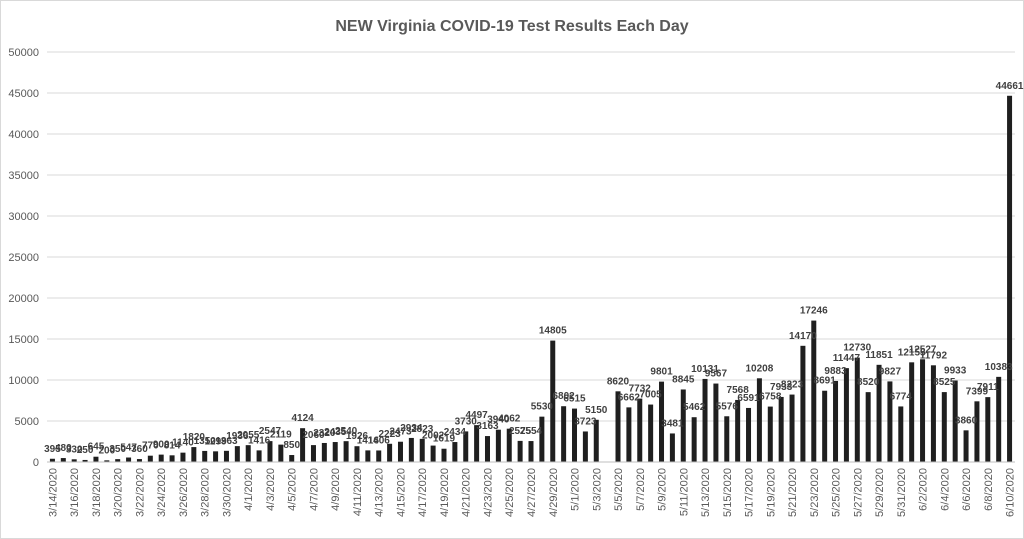 This screenshot has height=539, width=1024. What do you see at coordinates (96, 447) in the screenshot?
I see `data-label: 645` at bounding box center [96, 447].